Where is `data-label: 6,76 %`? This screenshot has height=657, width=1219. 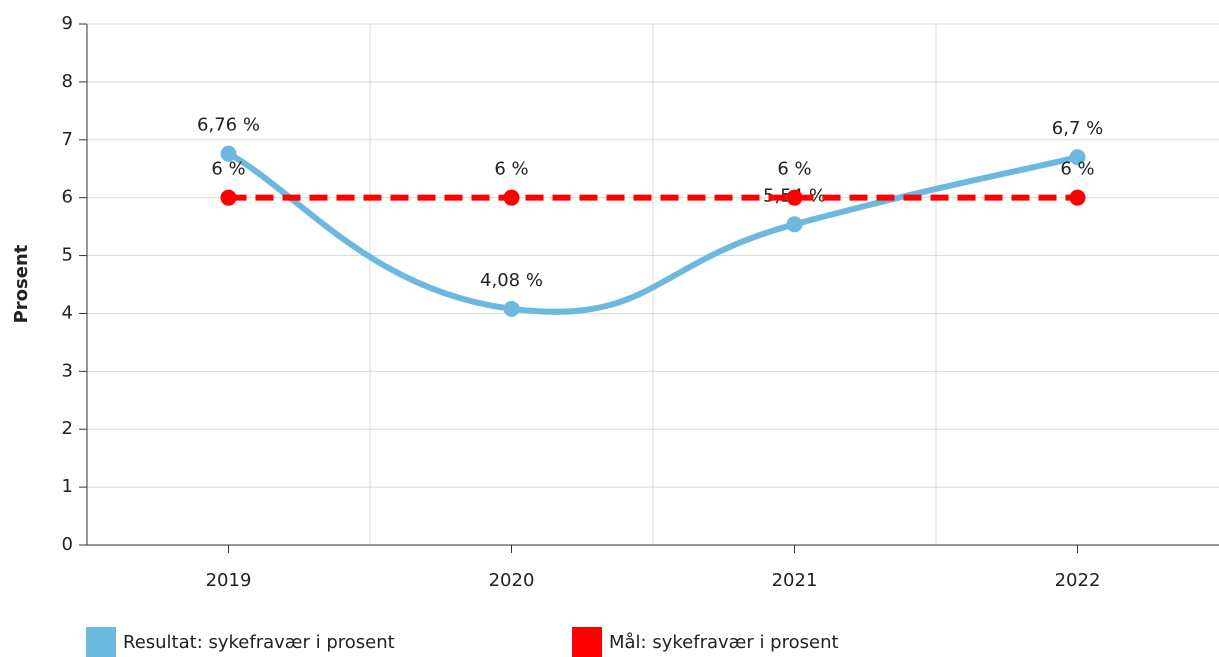
data-label: 6,76 % is located at coordinates (228, 125).